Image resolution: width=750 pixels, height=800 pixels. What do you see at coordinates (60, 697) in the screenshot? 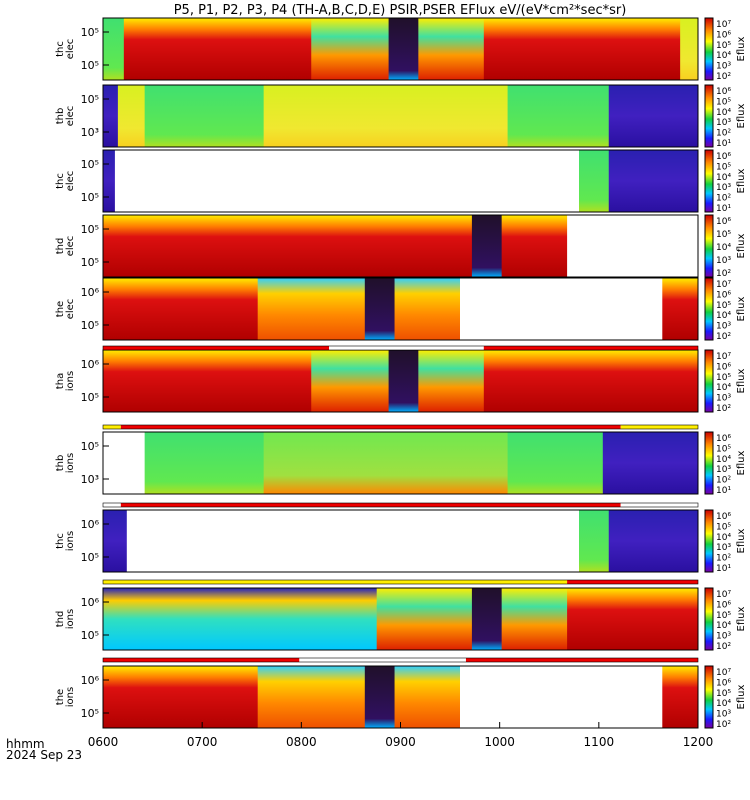
I see `panel-ylabel: the` at bounding box center [60, 697].